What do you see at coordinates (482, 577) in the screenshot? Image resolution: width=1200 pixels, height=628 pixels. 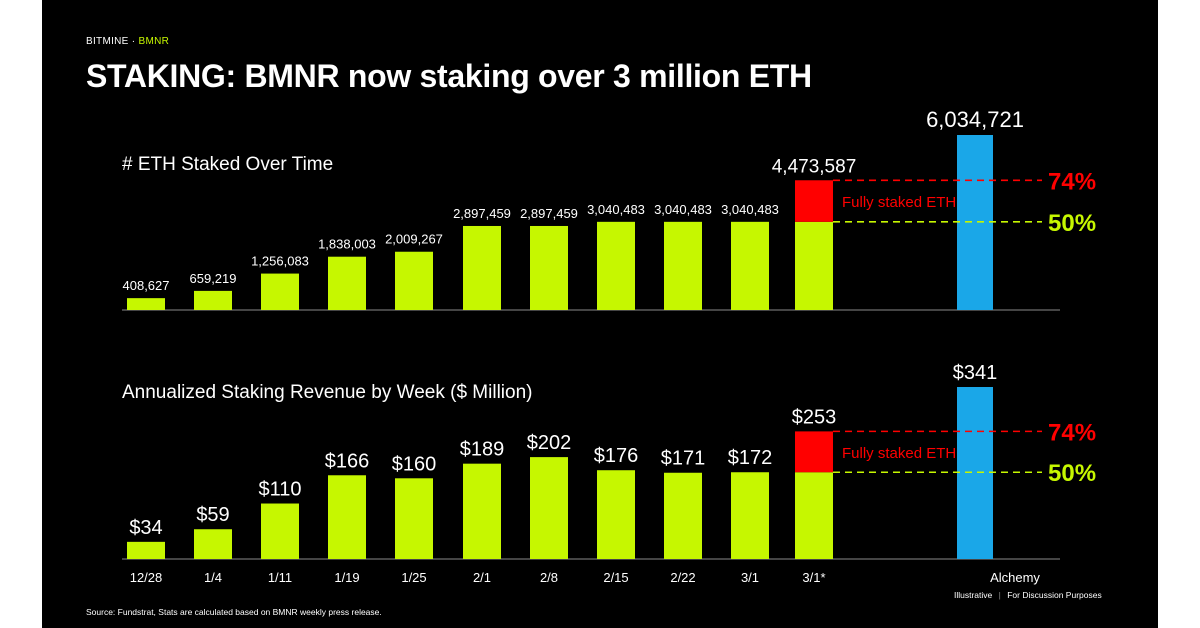 I see `x-tick-label-5: 2/1` at bounding box center [482, 577].